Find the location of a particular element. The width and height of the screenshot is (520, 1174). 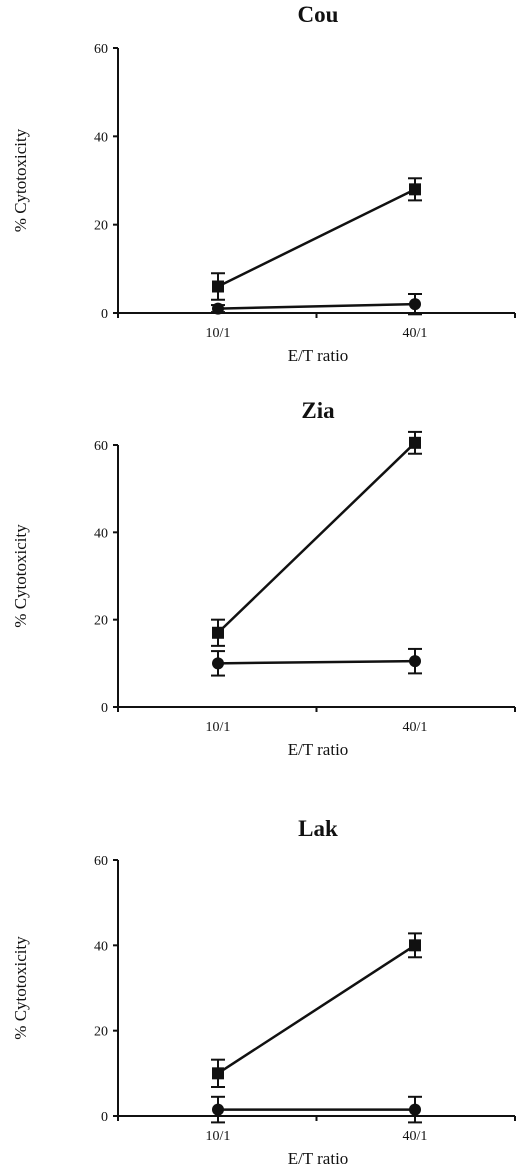

chart-title: Lak is located at coordinates (318, 828).